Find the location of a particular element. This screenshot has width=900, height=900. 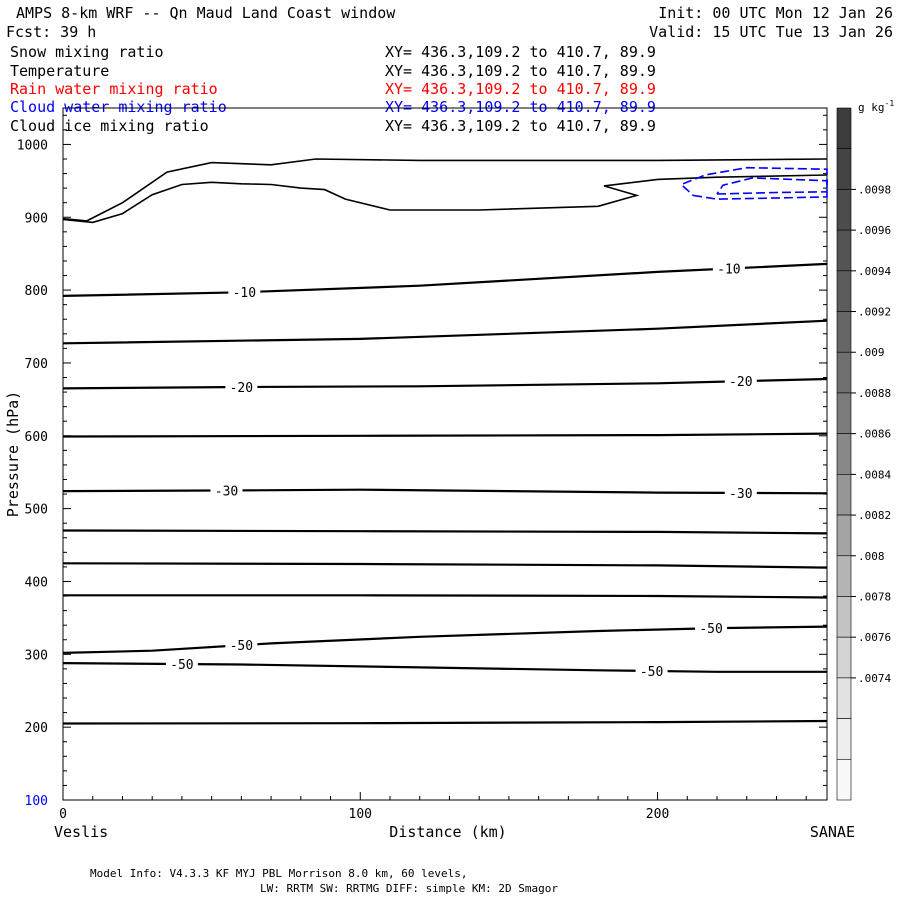

colorbar-label: .008 is located at coordinates (871, 556).